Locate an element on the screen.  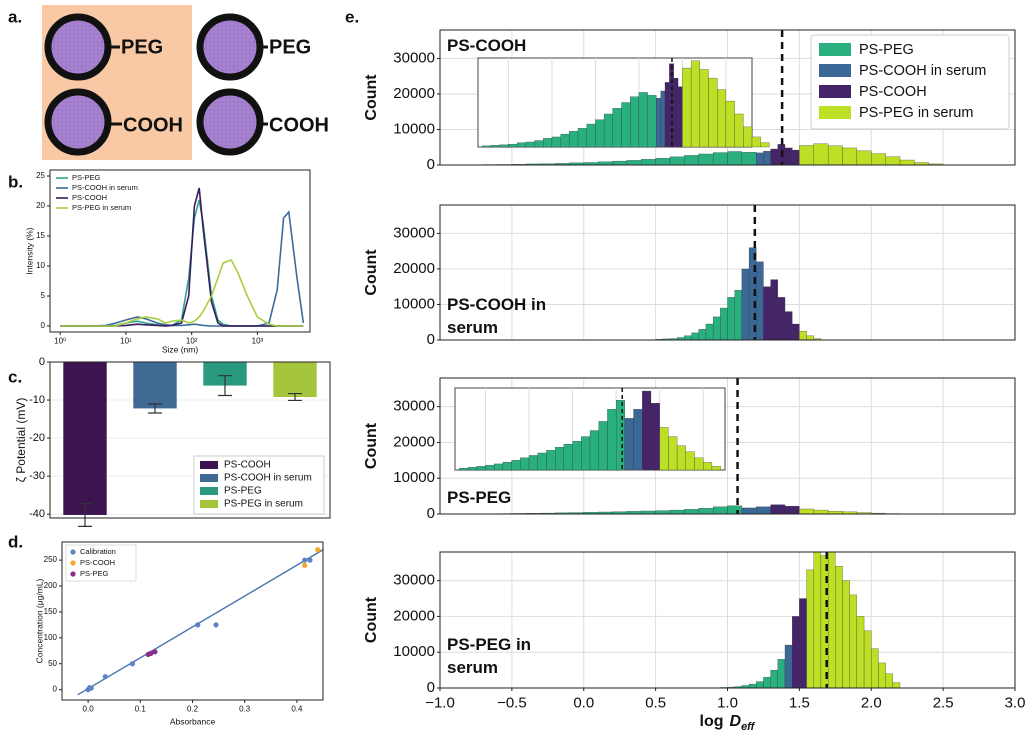
y-tick-label: 10 is located at coordinates (40, 265).